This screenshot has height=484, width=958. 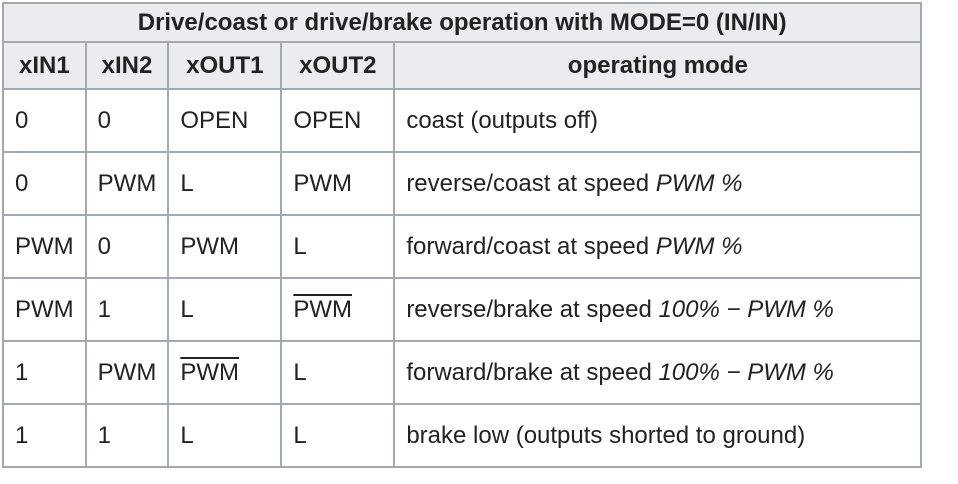 I want to click on cell-xout1: OPEN, so click(x=225, y=120).